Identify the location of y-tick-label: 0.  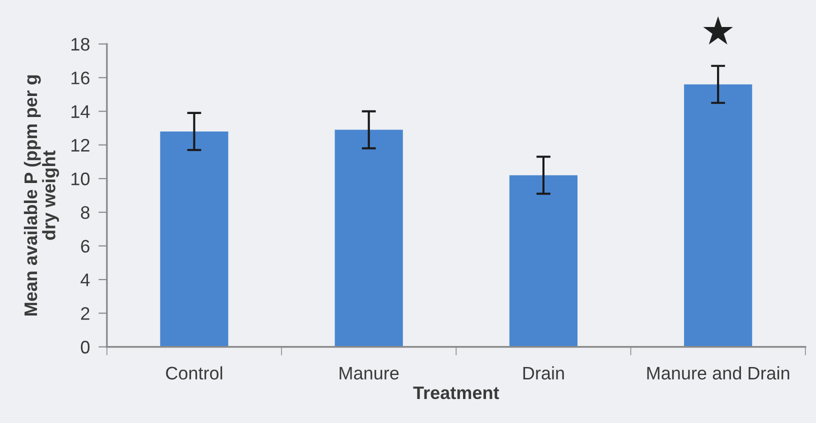
(85, 347).